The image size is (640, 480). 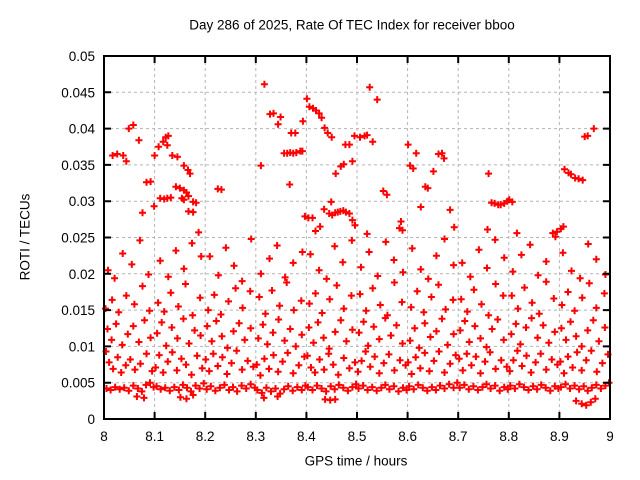 I want to click on x-tick-label: 8.1, so click(x=154, y=436).